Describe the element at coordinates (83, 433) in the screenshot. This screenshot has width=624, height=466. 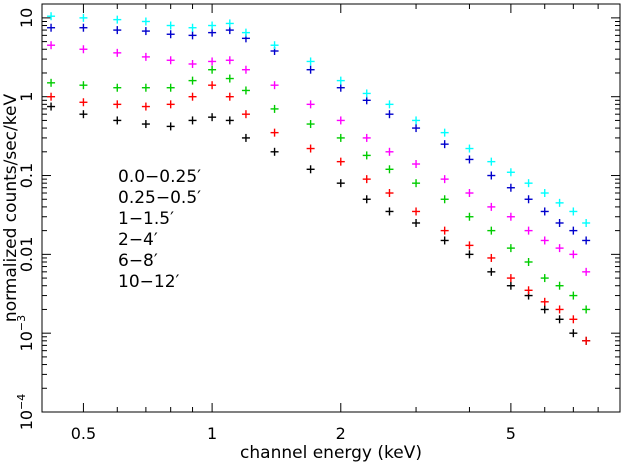
I see `x-tick-label: 0.5` at that location.